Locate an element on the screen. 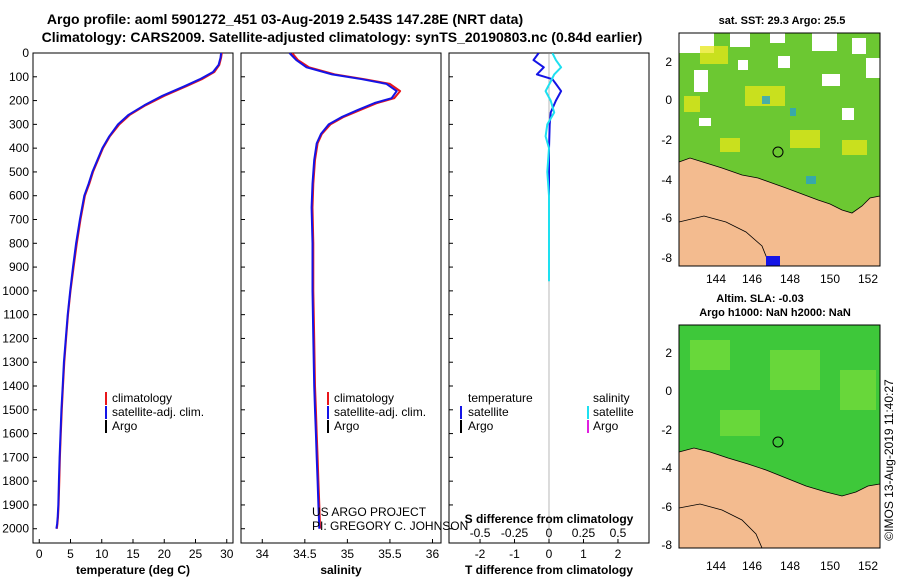  depth-tick-label: 1900 is located at coordinates (15, 505).